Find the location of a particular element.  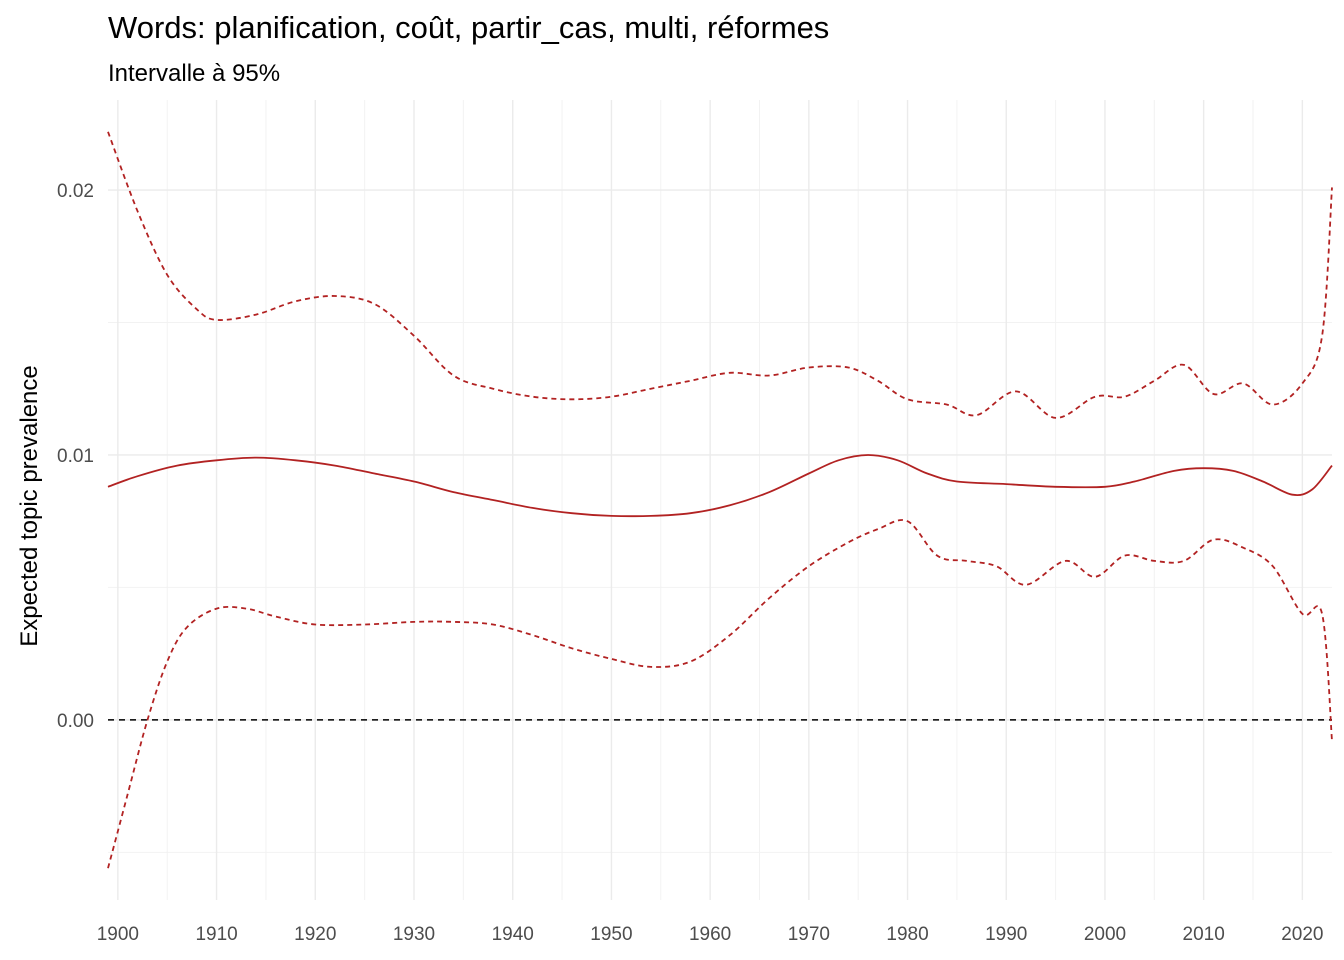

chart-subtitle: Intervalle à 95% is located at coordinates (194, 73).